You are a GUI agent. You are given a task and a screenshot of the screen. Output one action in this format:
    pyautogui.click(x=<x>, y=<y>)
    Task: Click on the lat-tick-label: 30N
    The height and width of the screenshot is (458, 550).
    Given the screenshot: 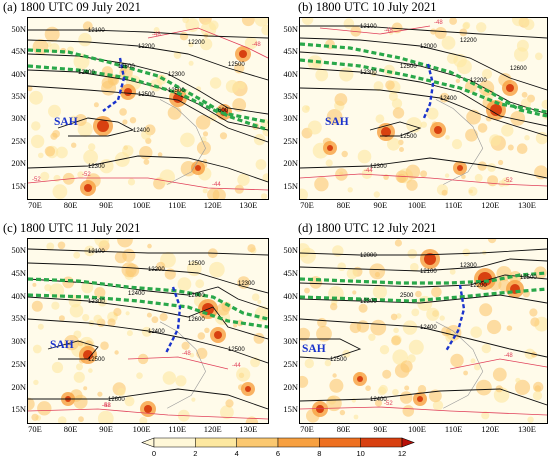 What is the action you would take?
    pyautogui.click(x=290, y=341)
    